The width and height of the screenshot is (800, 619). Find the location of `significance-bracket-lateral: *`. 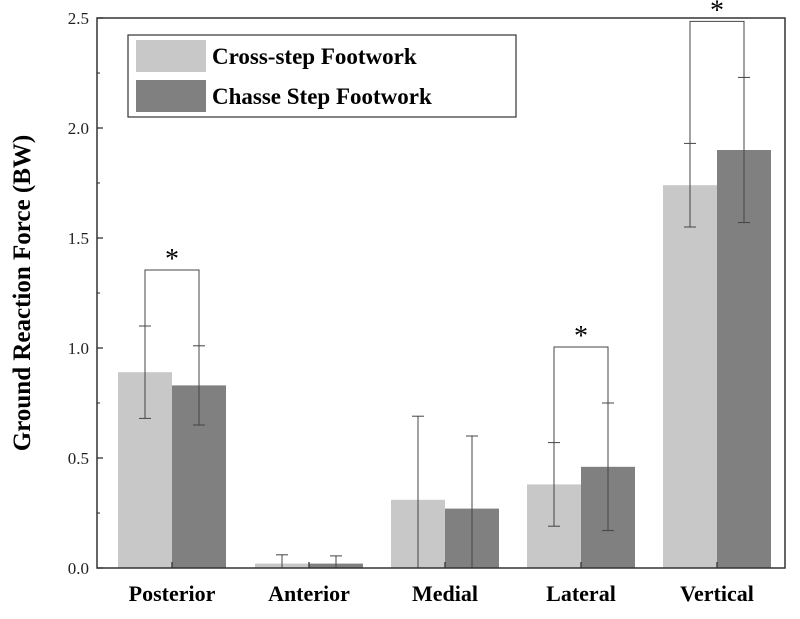

significance-bracket-lateral: * is located at coordinates (581, 382).